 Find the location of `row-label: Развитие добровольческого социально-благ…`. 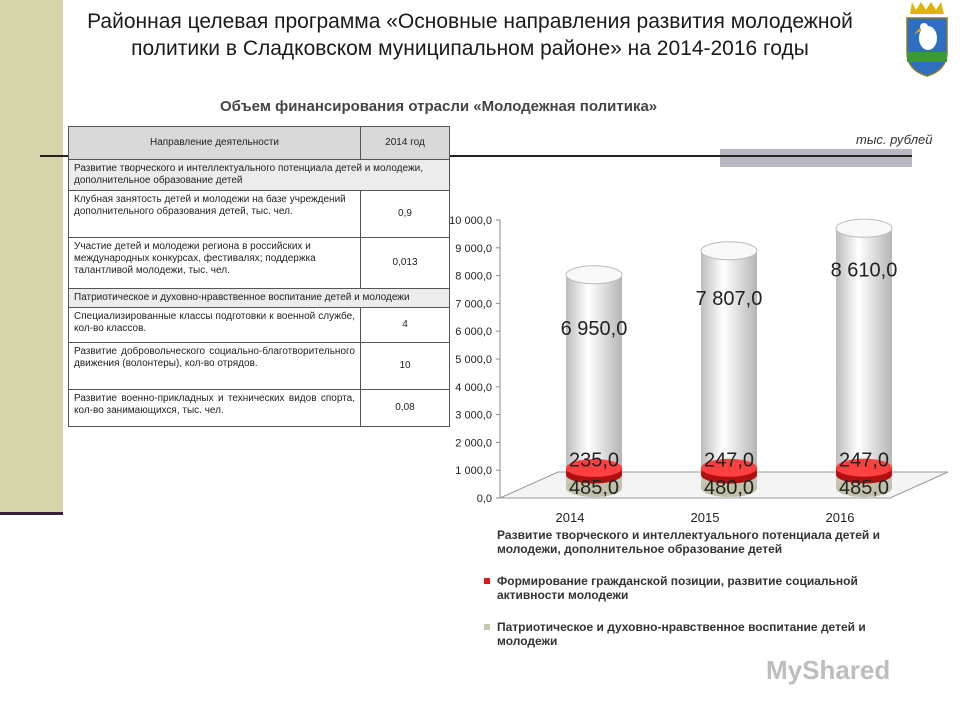

row-label: Развитие добровольческого социально-благ… is located at coordinates (214, 366).